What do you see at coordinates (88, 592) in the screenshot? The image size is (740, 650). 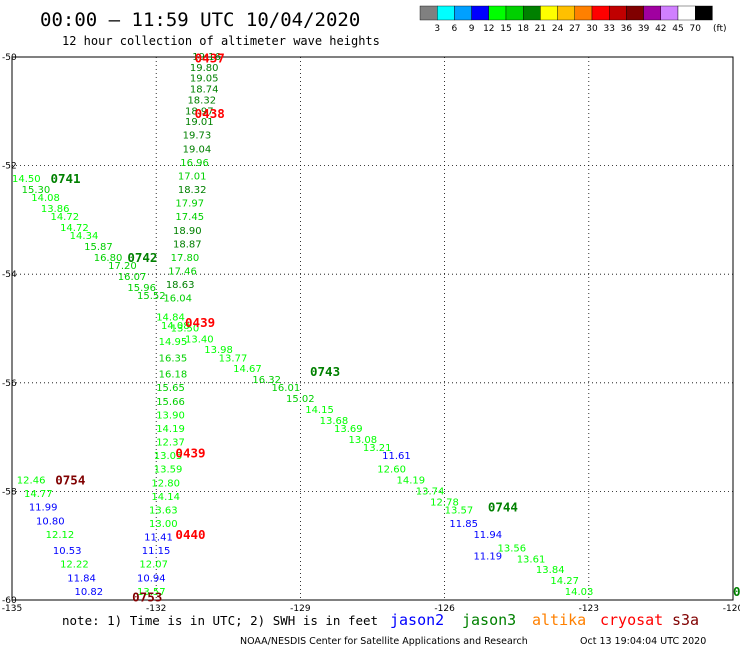 I see `wave-height-point: 10.82` at bounding box center [88, 592].